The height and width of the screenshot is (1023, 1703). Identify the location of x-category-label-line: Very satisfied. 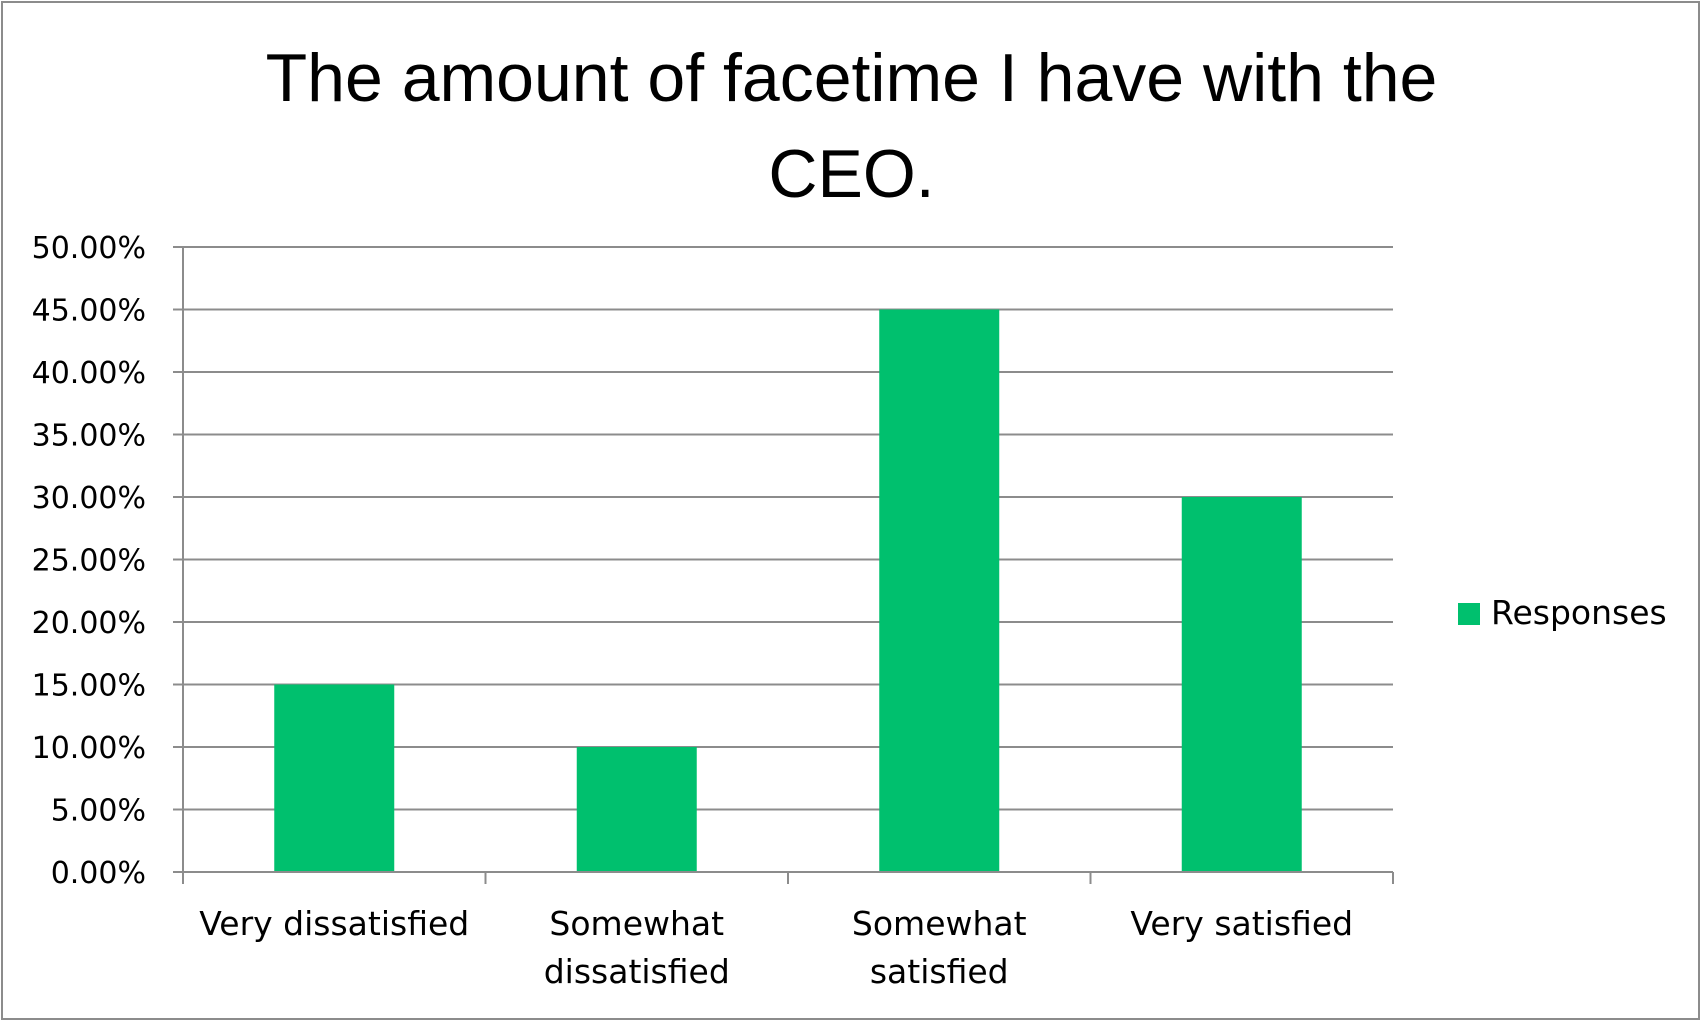
(1241, 923).